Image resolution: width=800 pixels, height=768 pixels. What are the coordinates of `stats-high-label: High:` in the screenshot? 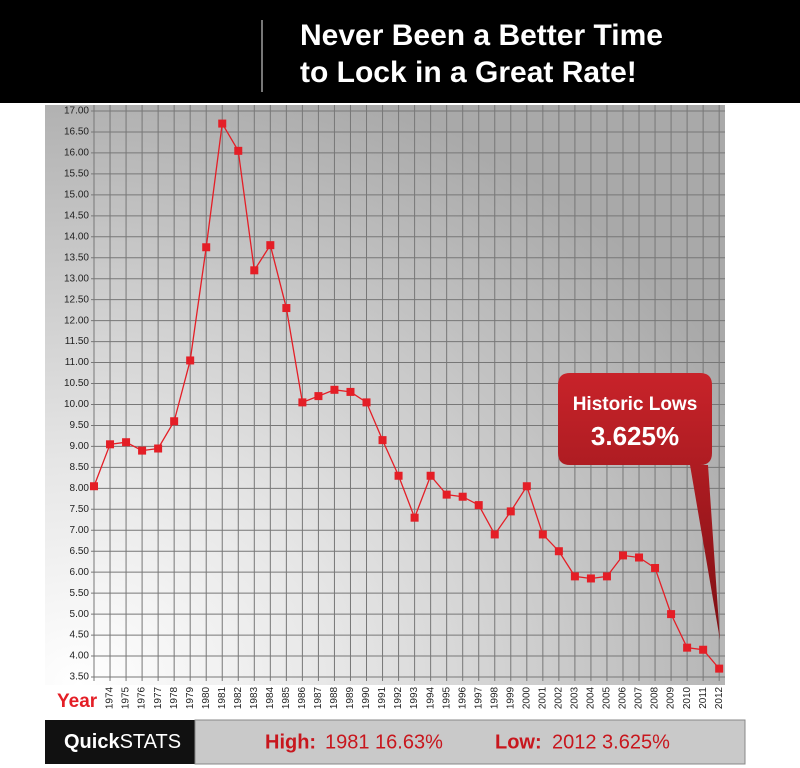 It's located at (290, 742).